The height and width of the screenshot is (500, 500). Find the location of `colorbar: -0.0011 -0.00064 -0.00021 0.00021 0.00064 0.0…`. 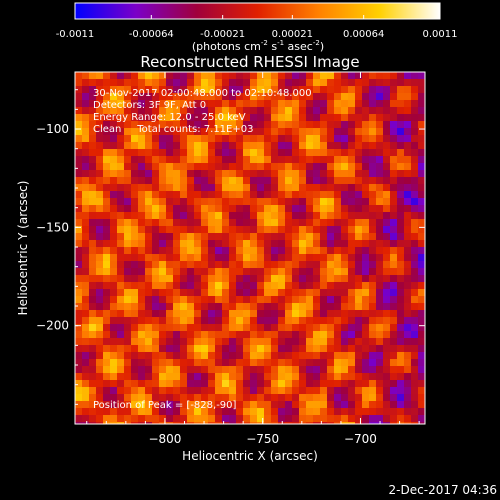

colorbar: -0.0011 -0.00064 -0.00021 0.00021 0.00064 0.0… is located at coordinates (257, 27).